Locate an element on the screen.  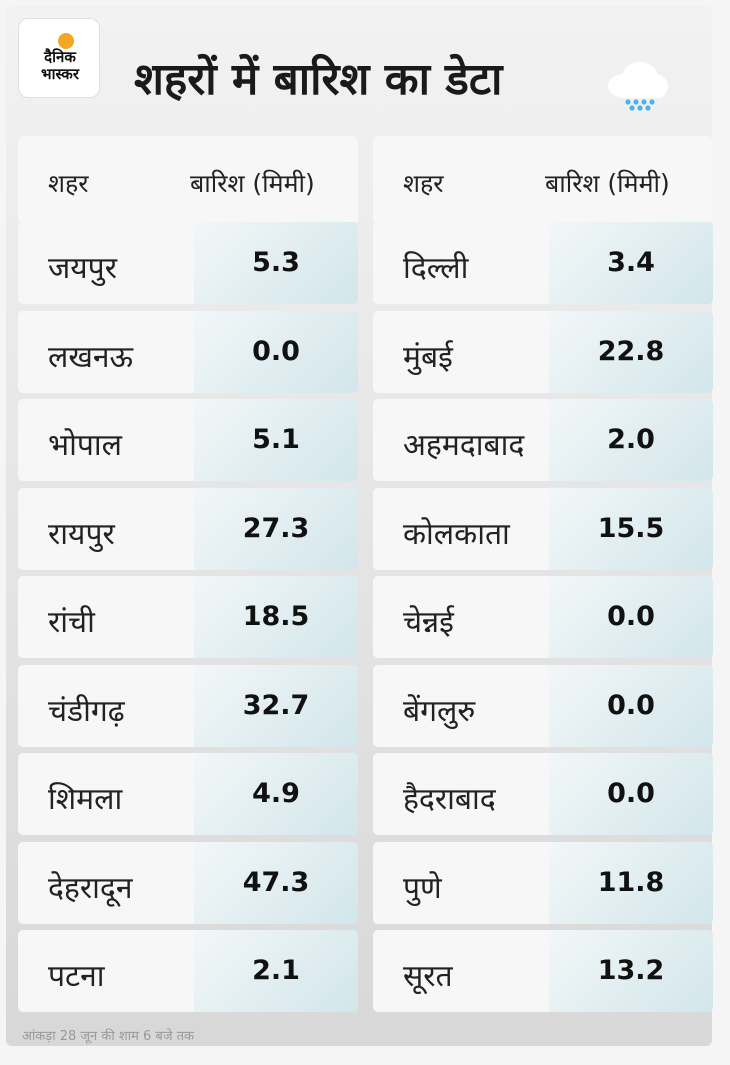
table-row: भोपाल 5.1 is located at coordinates (188, 440).